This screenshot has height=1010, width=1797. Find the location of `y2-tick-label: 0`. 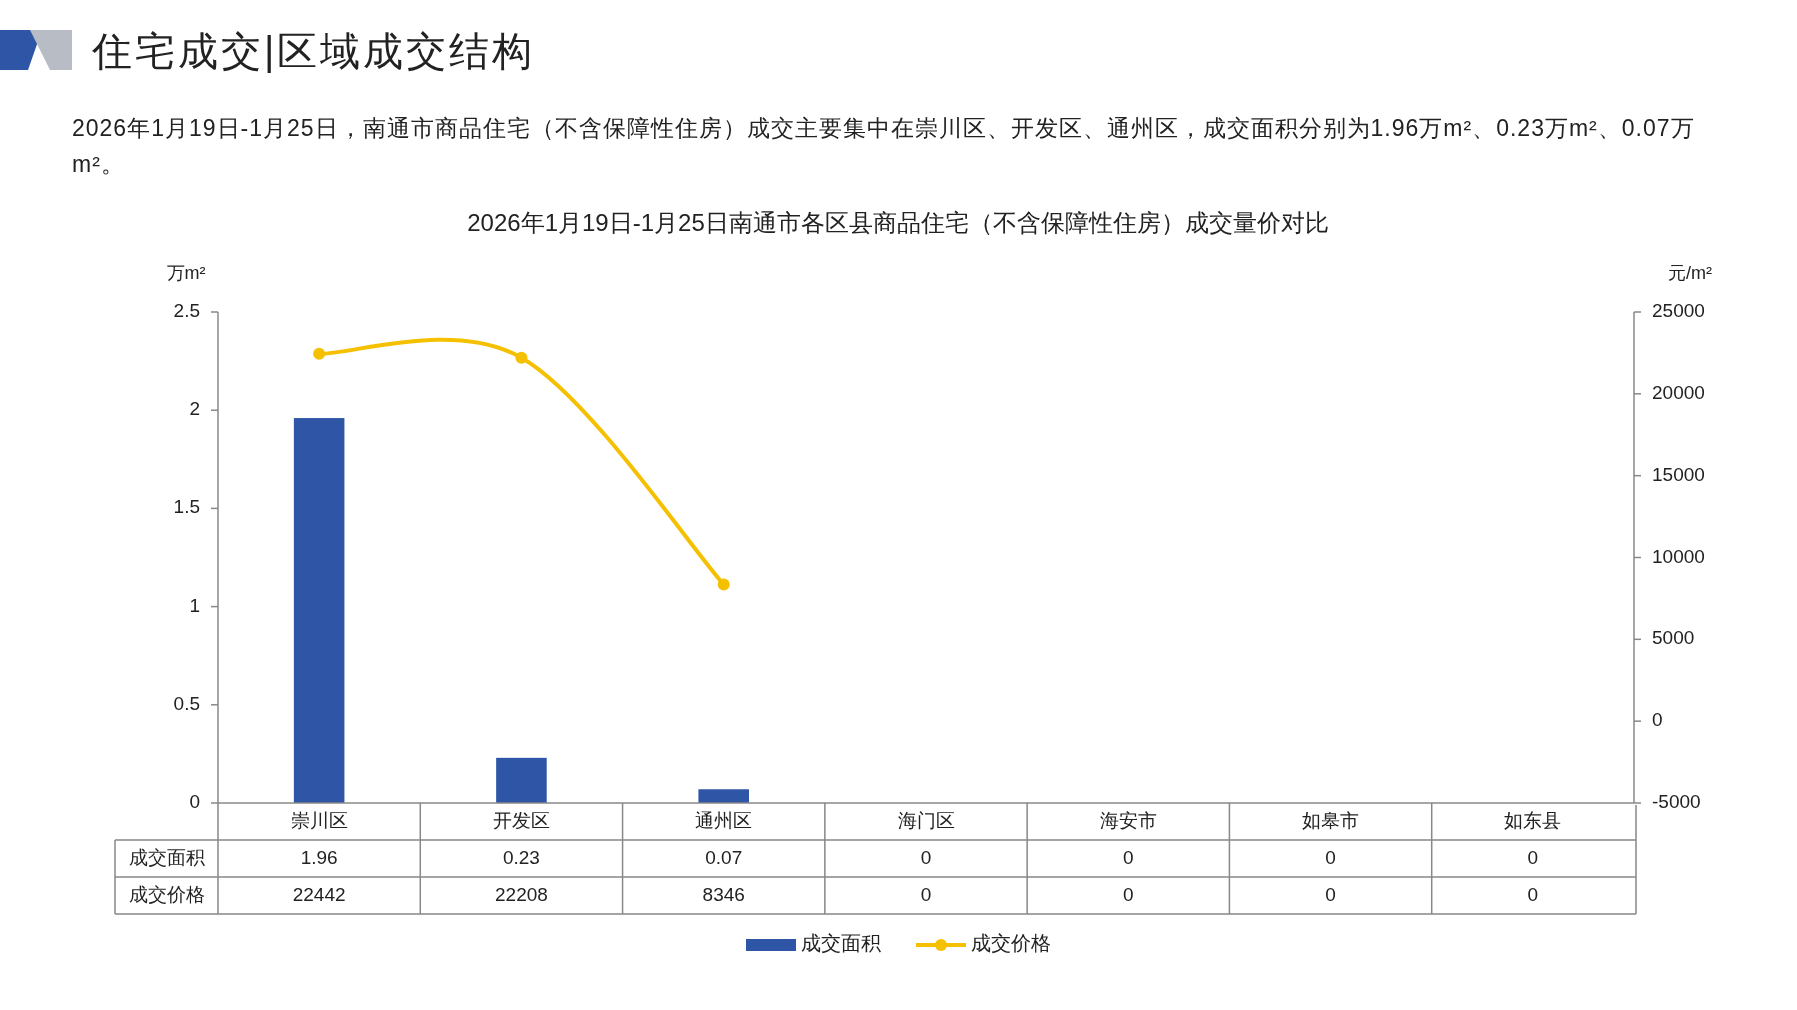

y2-tick-label: 0 is located at coordinates (1657, 720).